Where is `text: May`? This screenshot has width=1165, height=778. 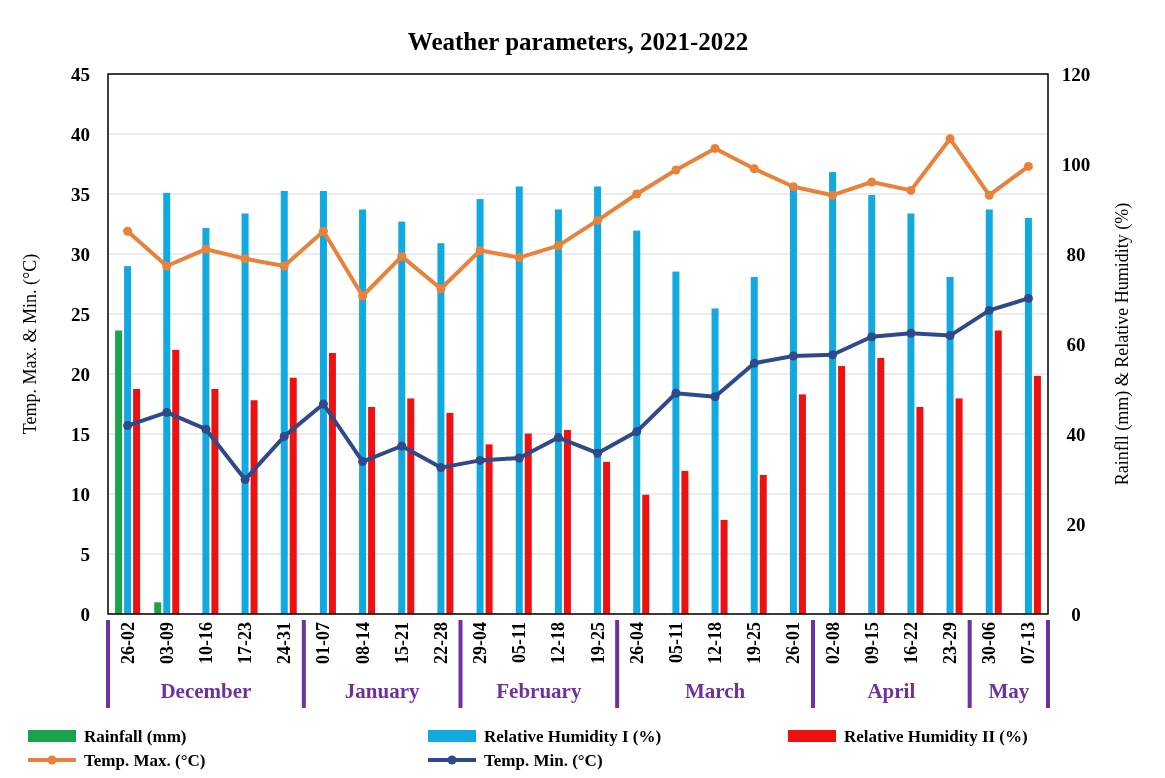 text: May is located at coordinates (1009, 691).